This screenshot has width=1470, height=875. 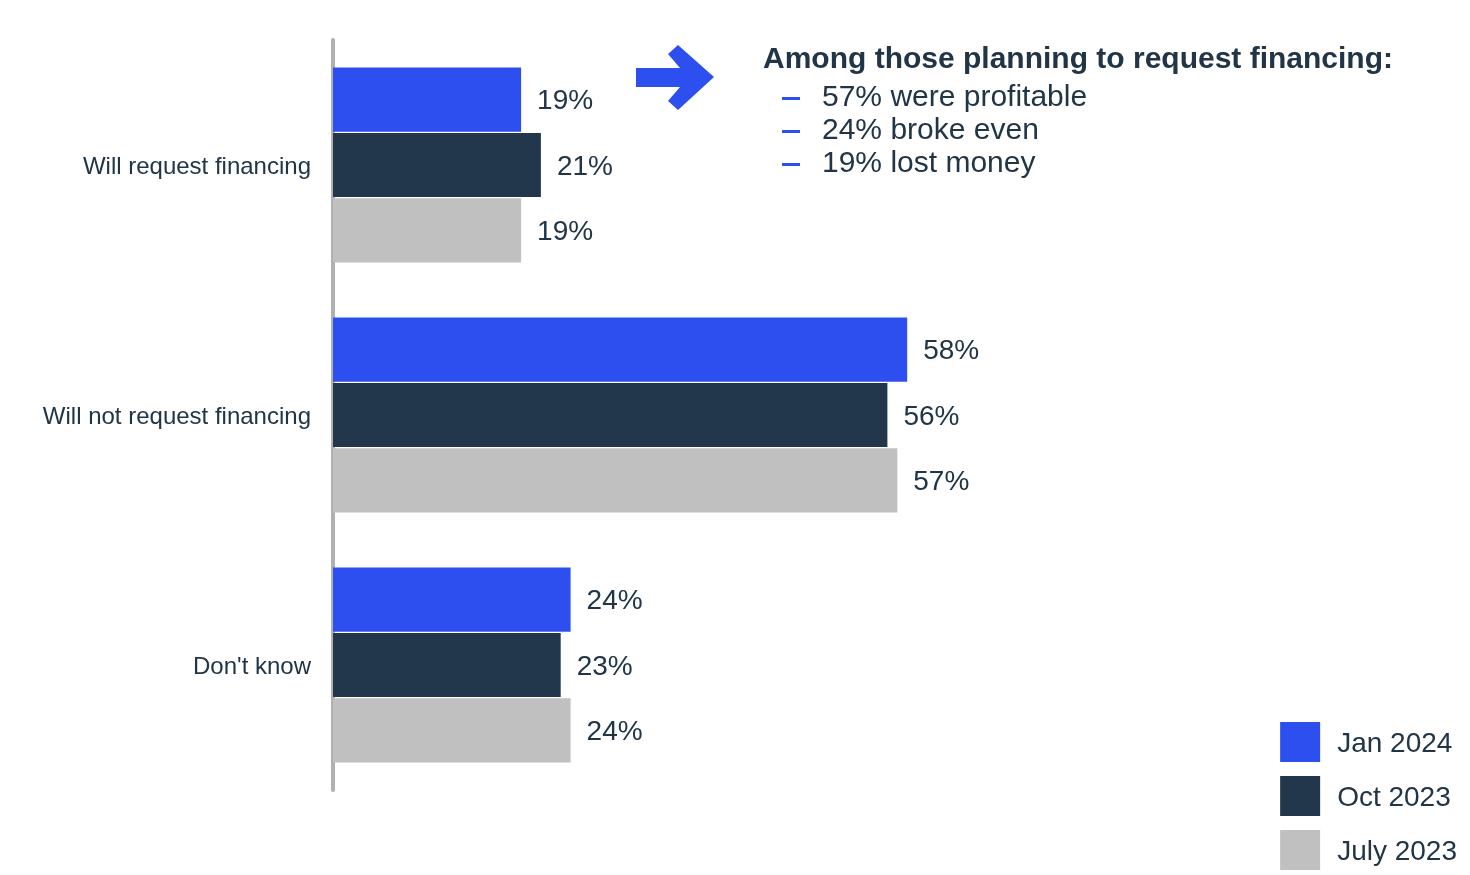 I want to click on legend-label: Jan 2024, so click(x=1395, y=742).